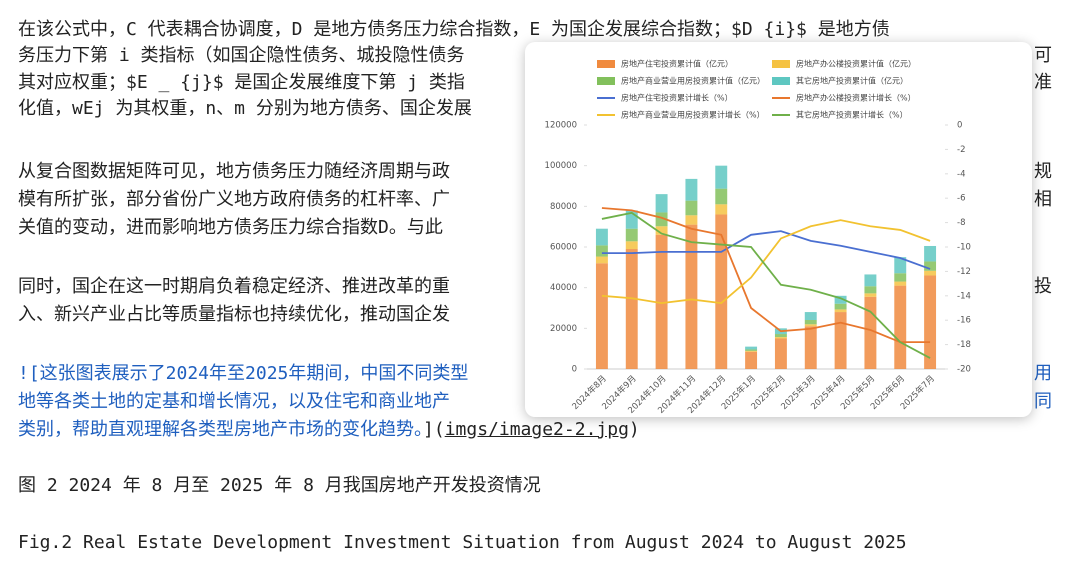 The height and width of the screenshot is (570, 1071). I want to click on y2-tick-label: -2, so click(961, 150).